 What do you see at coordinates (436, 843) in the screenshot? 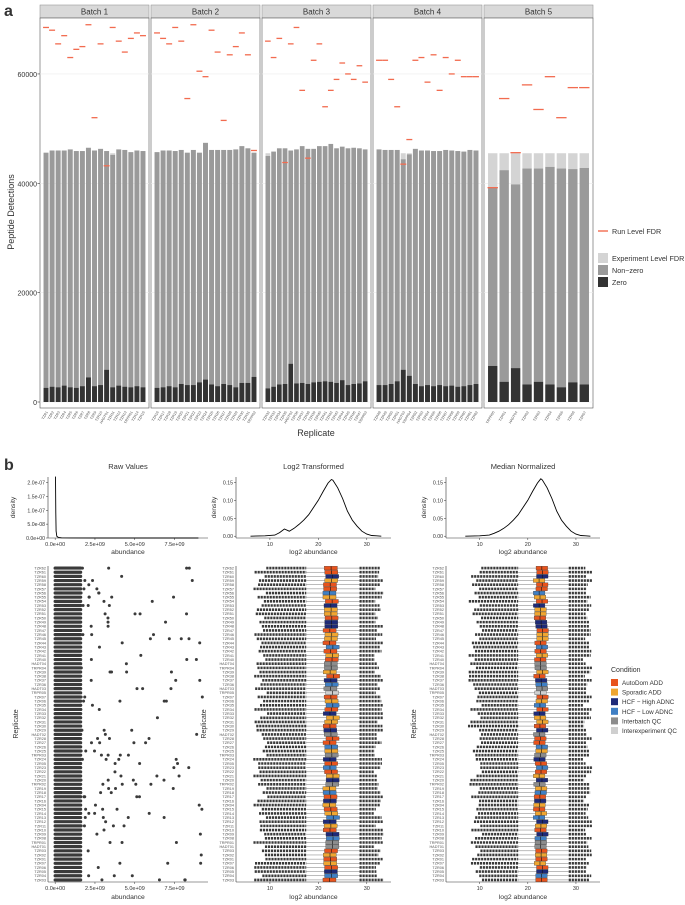
I see `replicate-label: TRPR01` at bounding box center [436, 843].